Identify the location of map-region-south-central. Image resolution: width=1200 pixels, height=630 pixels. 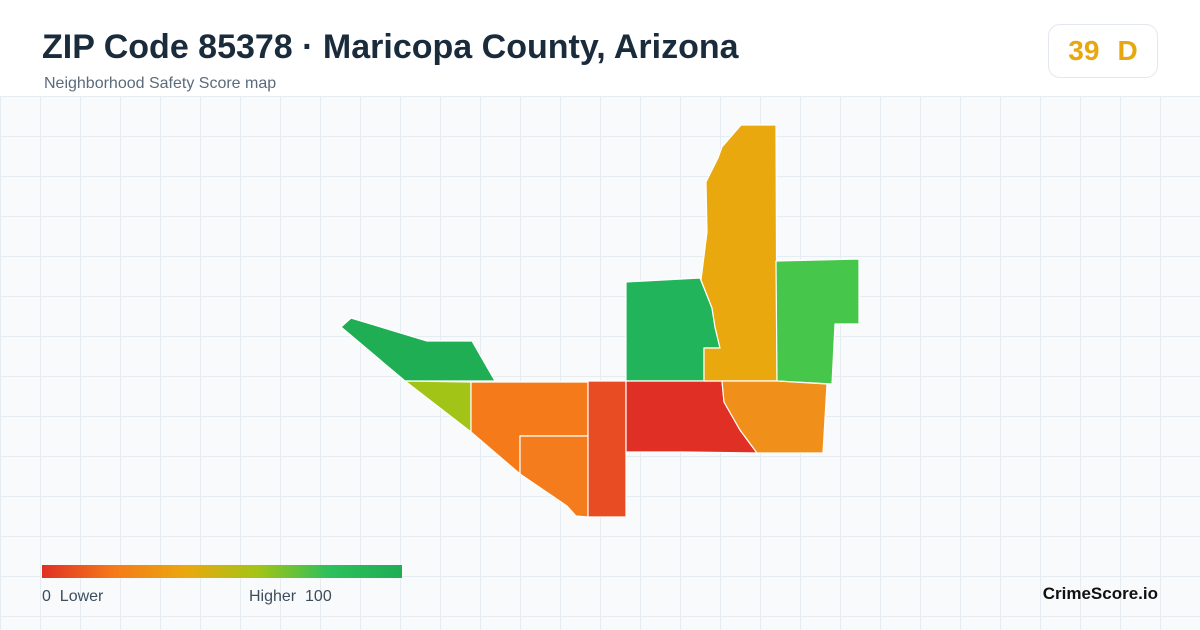
(554, 476).